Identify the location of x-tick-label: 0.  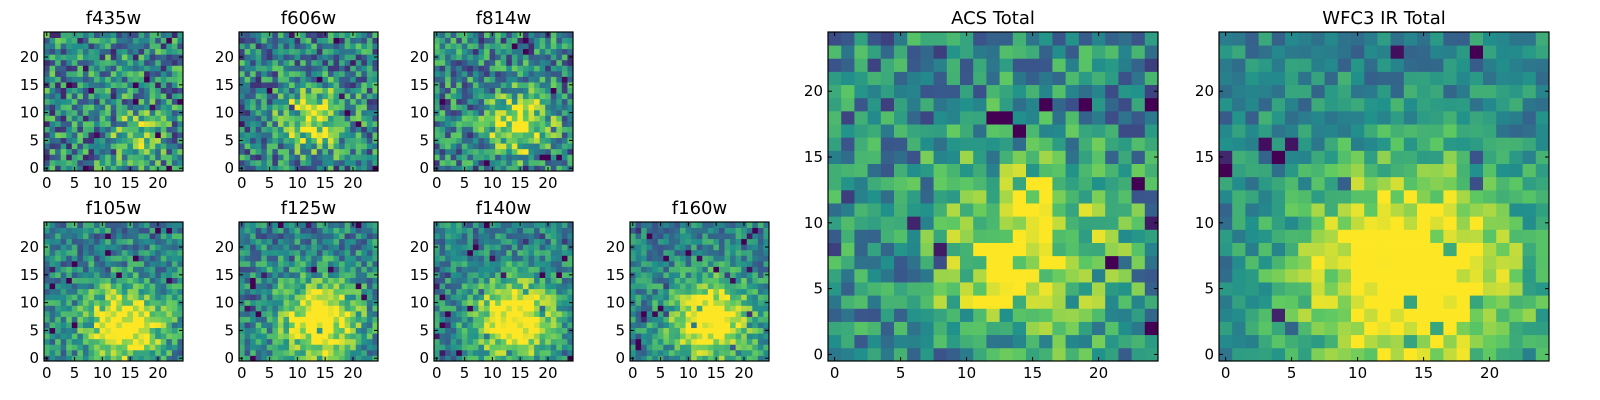
(47, 183).